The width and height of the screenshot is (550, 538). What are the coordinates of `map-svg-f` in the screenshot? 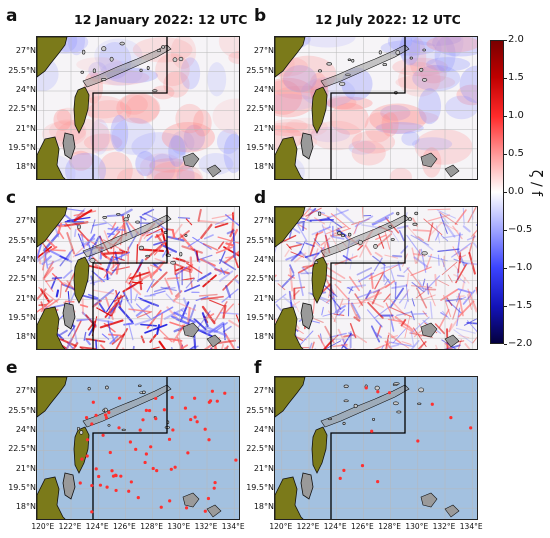 It's located at (376, 448).